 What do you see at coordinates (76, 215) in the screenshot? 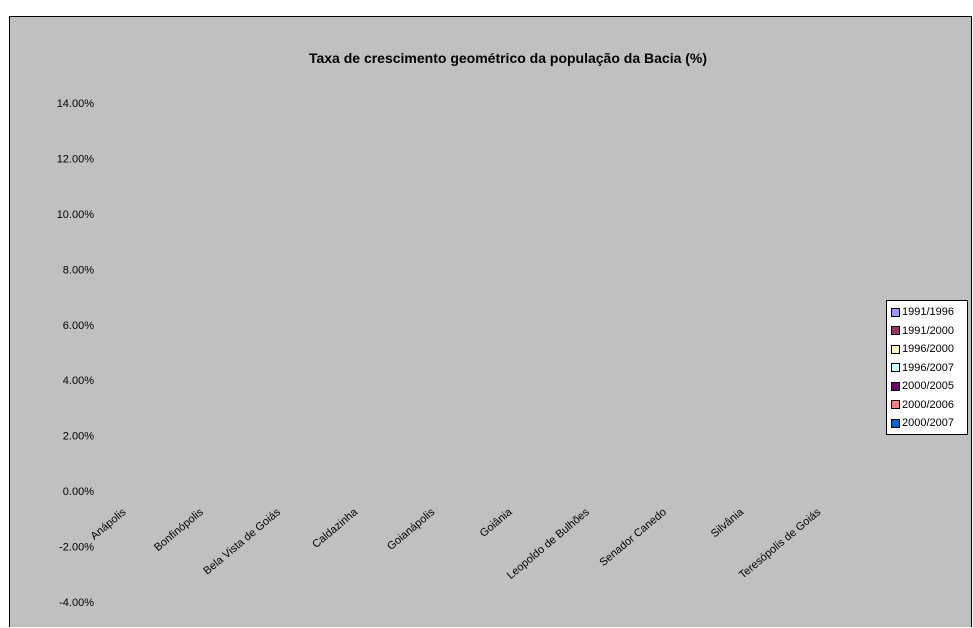
I see `y-tick-label: 10.00%` at bounding box center [76, 215].